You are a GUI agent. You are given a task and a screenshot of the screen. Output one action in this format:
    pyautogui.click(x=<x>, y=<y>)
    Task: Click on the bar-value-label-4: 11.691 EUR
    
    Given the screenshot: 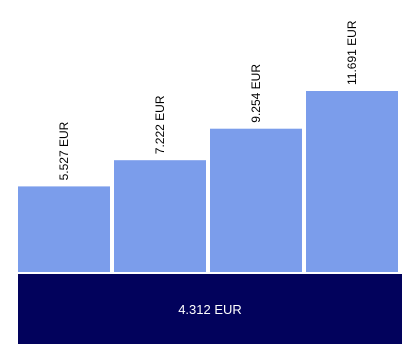 What is the action you would take?
    pyautogui.click(x=352, y=52)
    